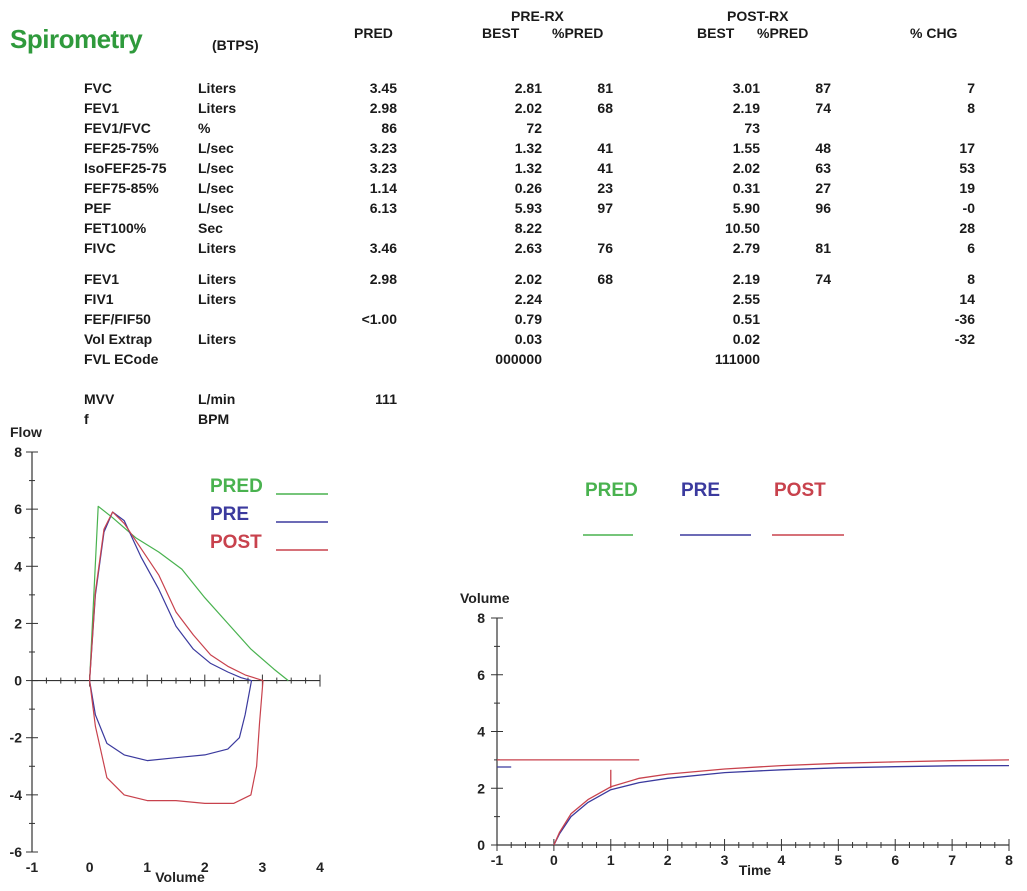 The height and width of the screenshot is (891, 1027). Describe the element at coordinates (485, 598) in the screenshot. I see `y-axis-label: Volume` at that location.